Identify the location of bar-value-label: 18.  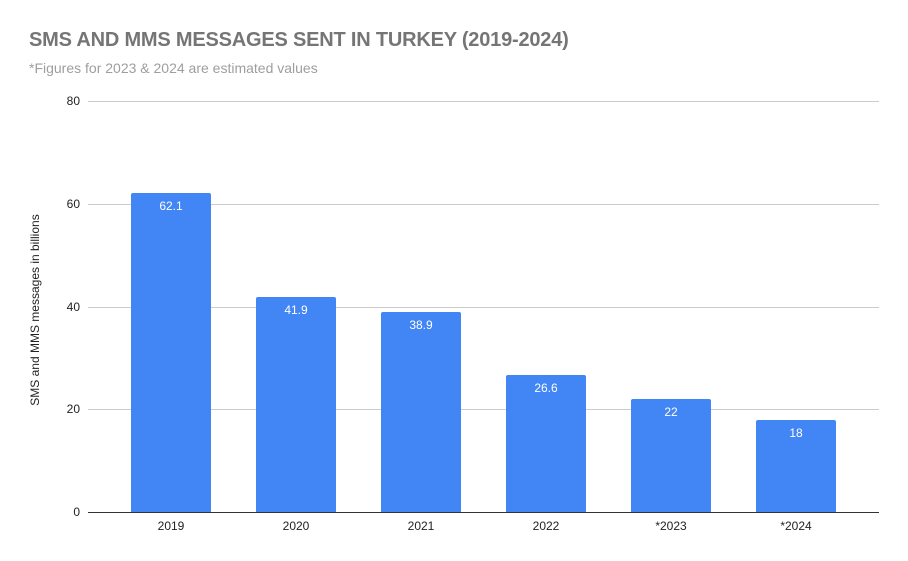
(796, 433).